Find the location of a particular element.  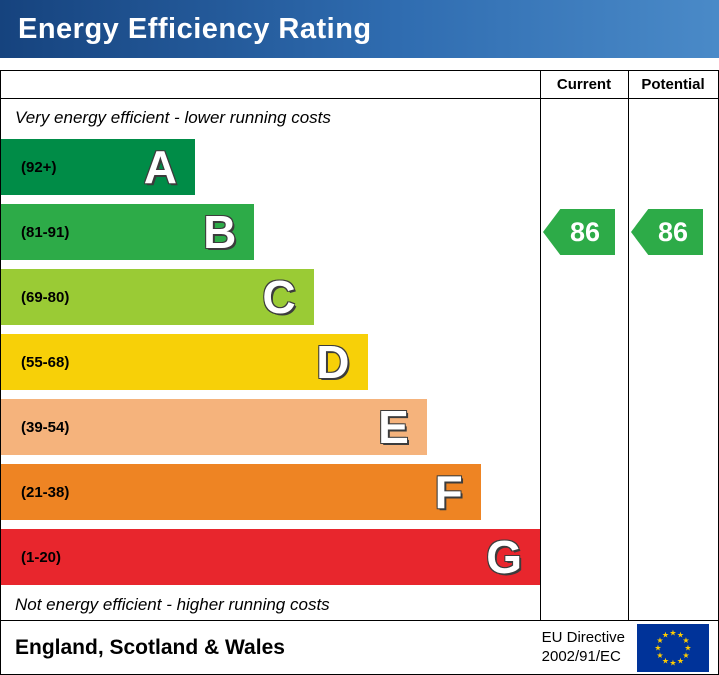

band-range-label: (81-91) is located at coordinates (45, 232).